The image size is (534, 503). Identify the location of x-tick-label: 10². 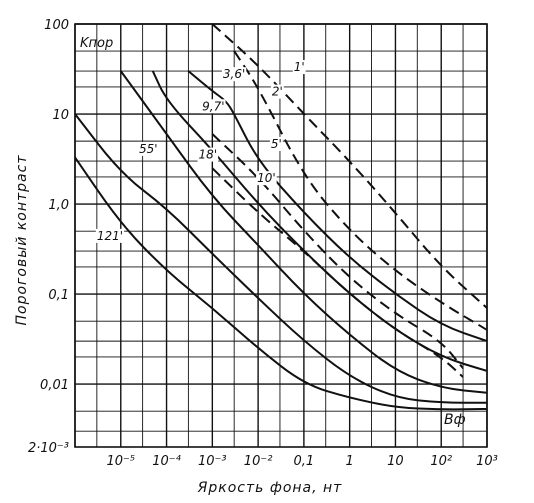
(441, 461).